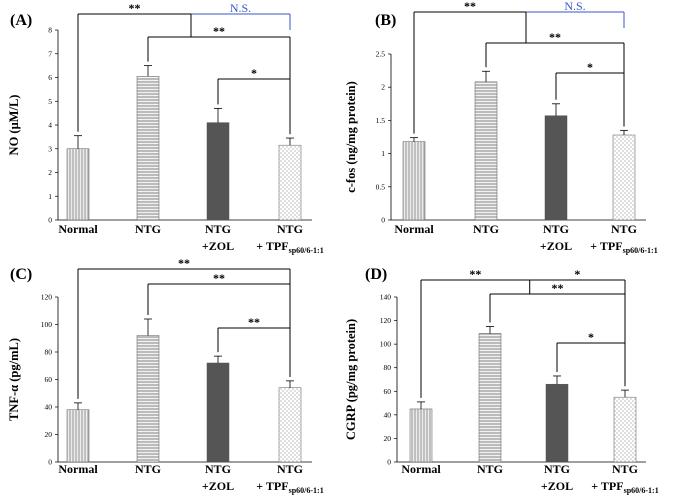 The width and height of the screenshot is (685, 501). I want to click on y-tick-label: 2.5, so click(381, 54).